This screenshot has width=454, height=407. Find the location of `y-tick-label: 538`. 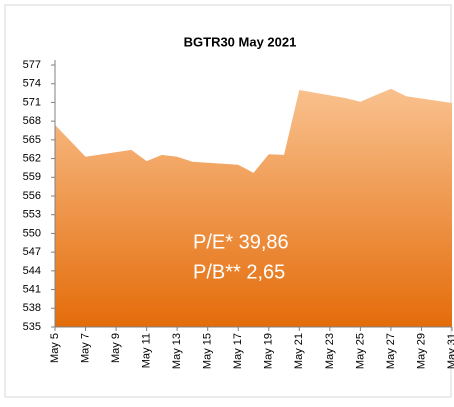

y-tick-label: 538 is located at coordinates (32, 308).